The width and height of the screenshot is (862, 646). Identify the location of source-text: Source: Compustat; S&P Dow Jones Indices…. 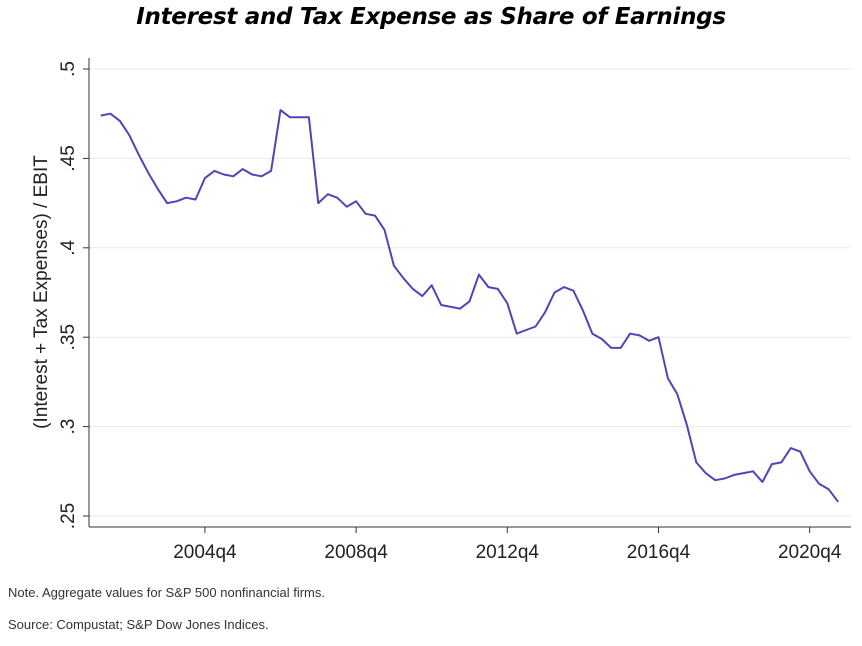
(138, 624).